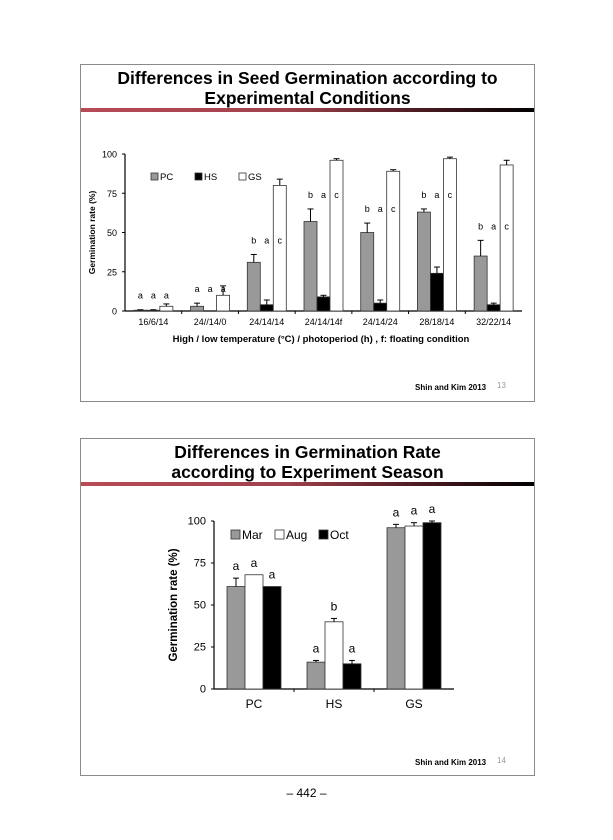  Describe the element at coordinates (380, 322) in the screenshot. I see `x-tick-label: 24/14/24` at that location.